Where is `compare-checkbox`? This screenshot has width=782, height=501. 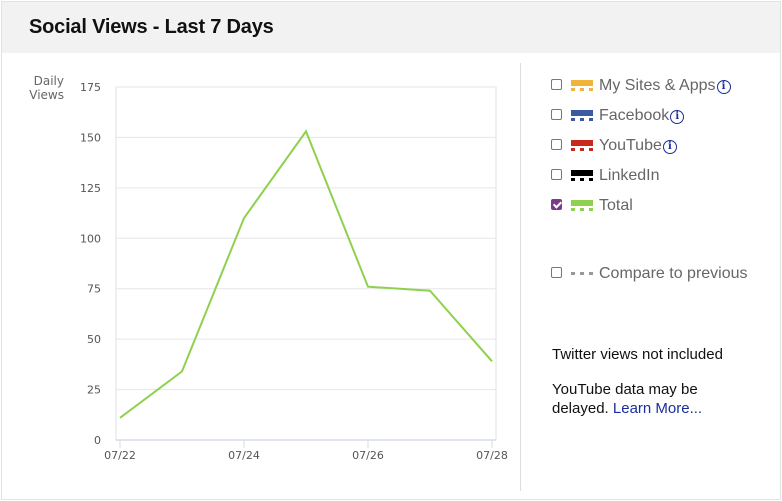
compare-checkbox is located at coordinates (556, 272).